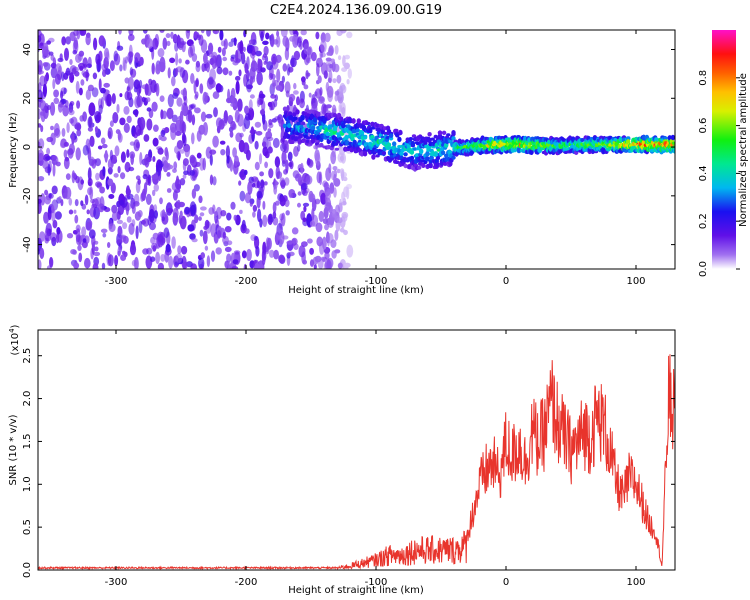 The height and width of the screenshot is (600, 750). Describe the element at coordinates (27, 196) in the screenshot. I see `y-tick-label: -20` at that location.